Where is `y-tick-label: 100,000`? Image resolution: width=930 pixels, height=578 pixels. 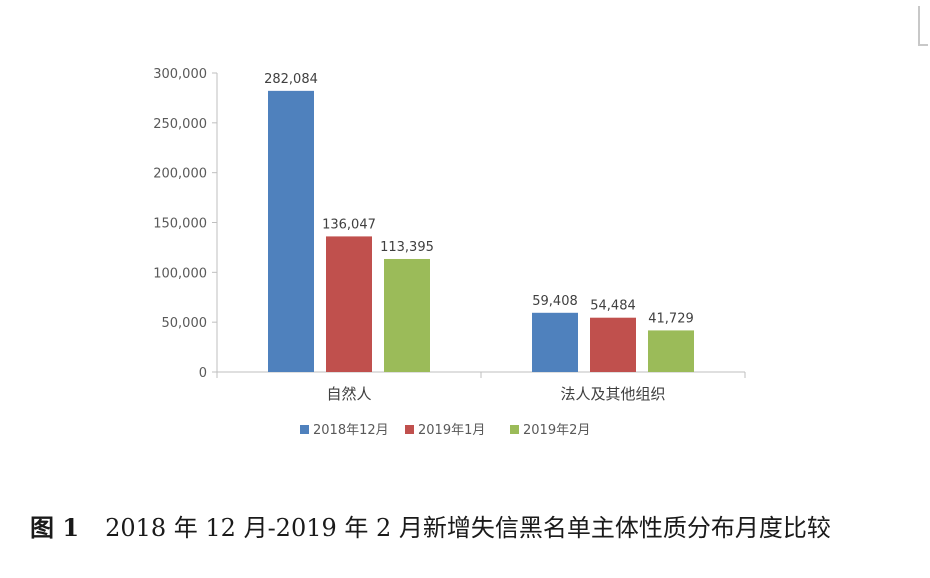 y-tick-label: 100,000 is located at coordinates (180, 273).